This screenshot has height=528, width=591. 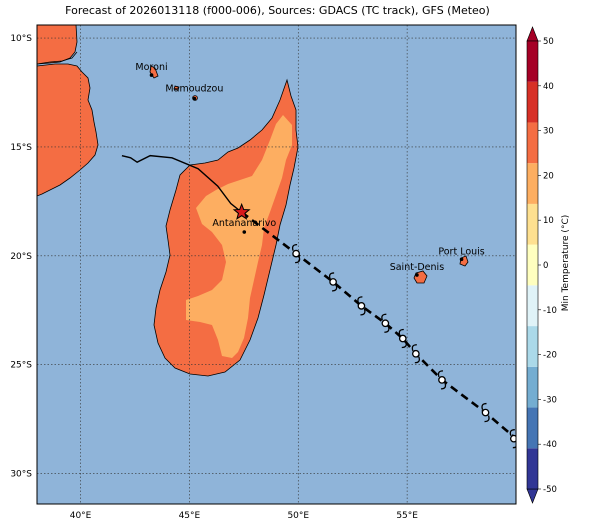 I want to click on colorbar-tick-label: -40, so click(x=550, y=445).